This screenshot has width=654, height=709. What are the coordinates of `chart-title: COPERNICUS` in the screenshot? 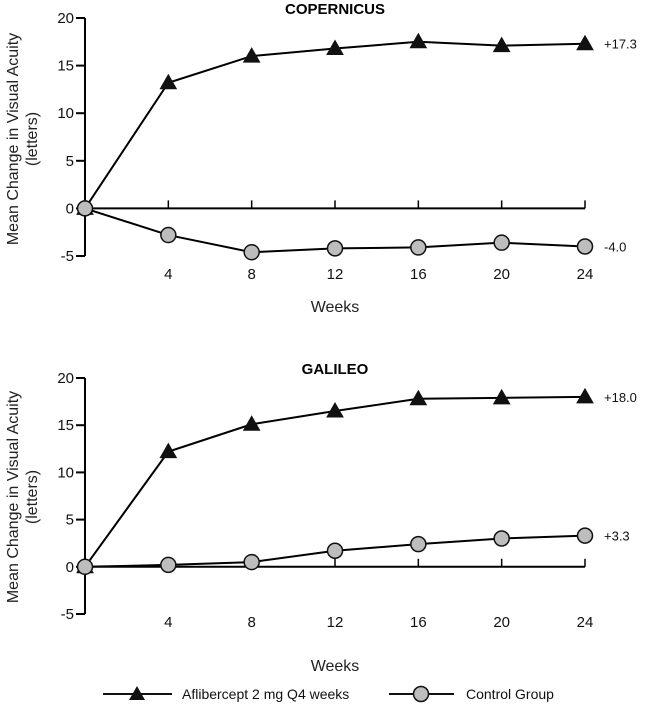 It's located at (335, 9).